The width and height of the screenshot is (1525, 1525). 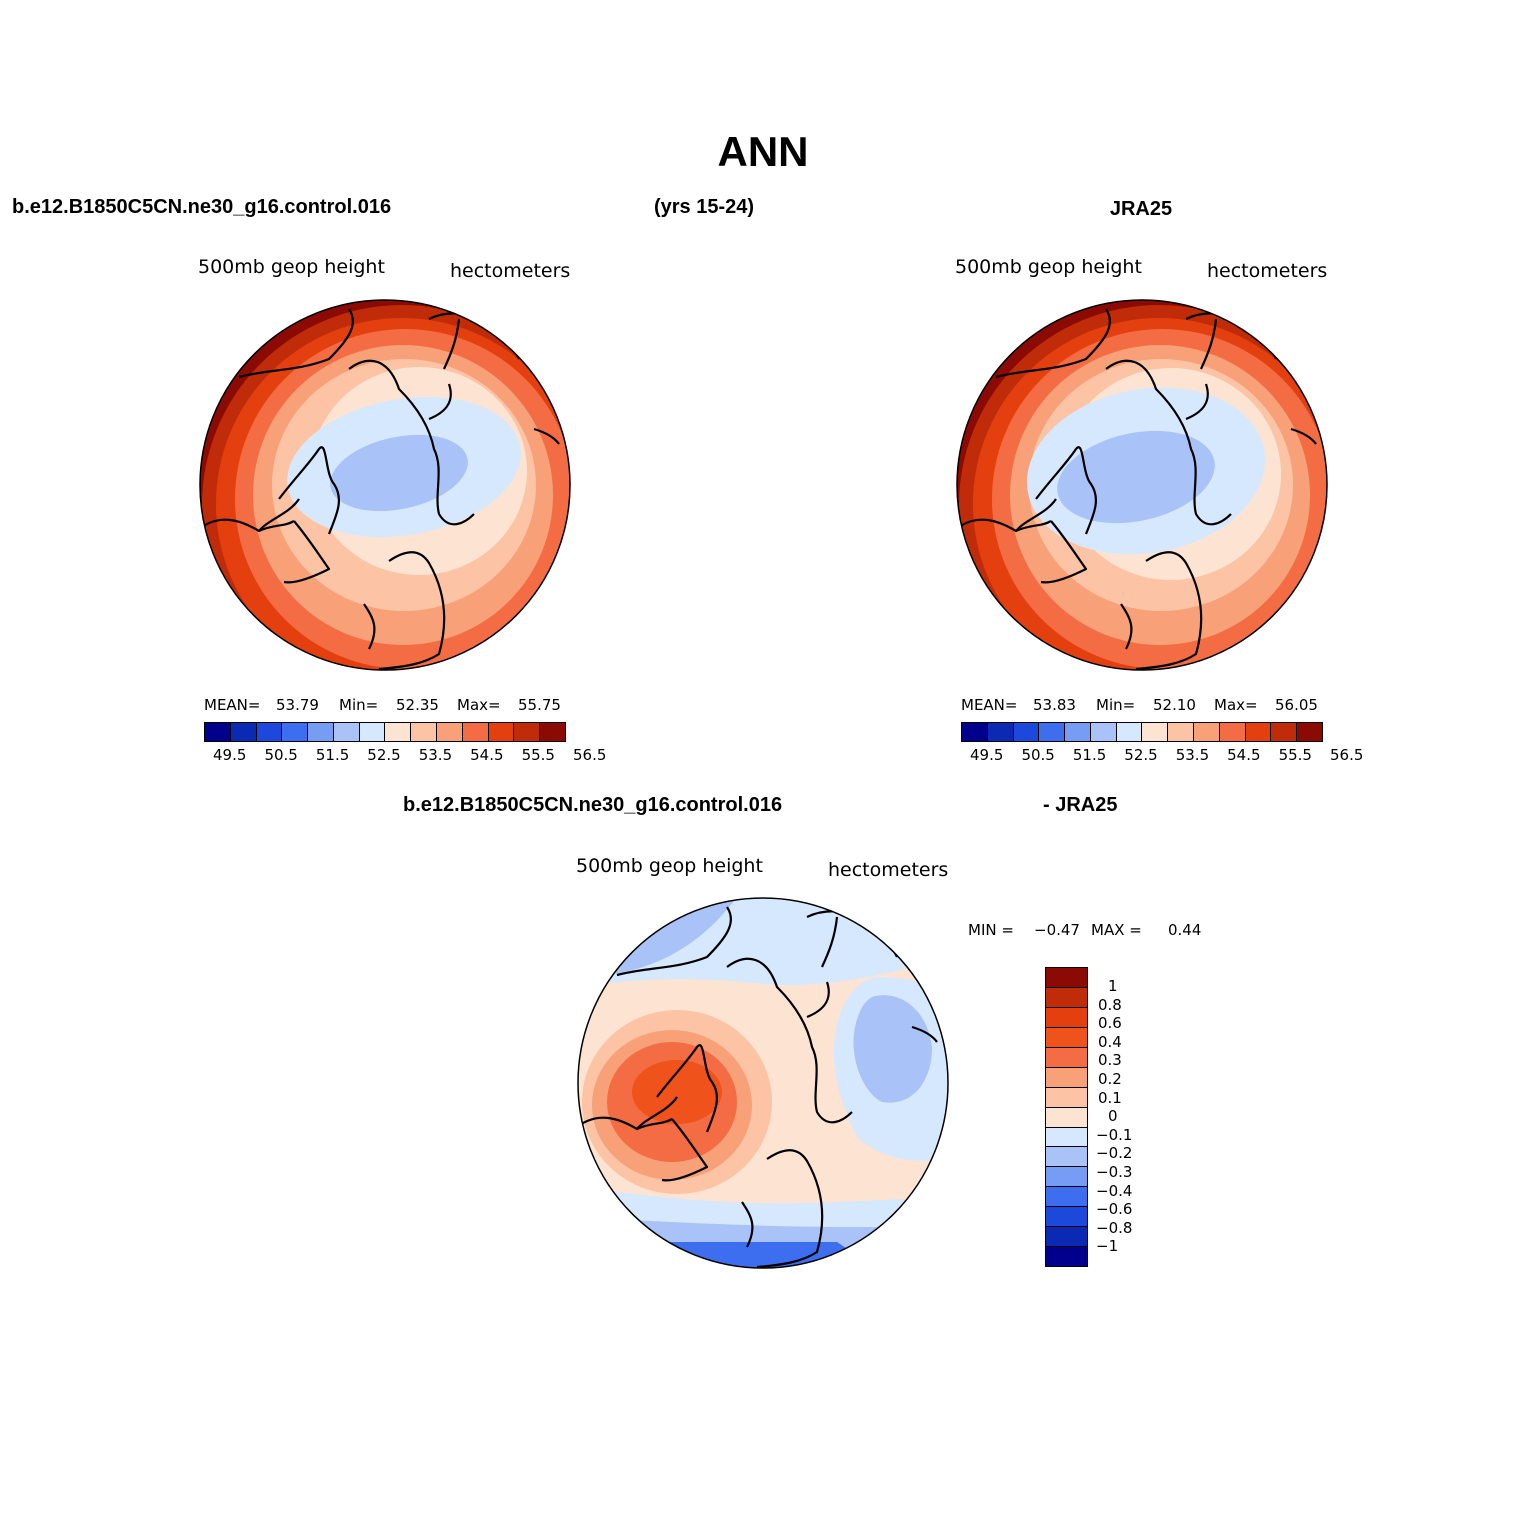 What do you see at coordinates (435, 755) in the screenshot?
I see `model-colorbar-tick-label: 53.5` at bounding box center [435, 755].